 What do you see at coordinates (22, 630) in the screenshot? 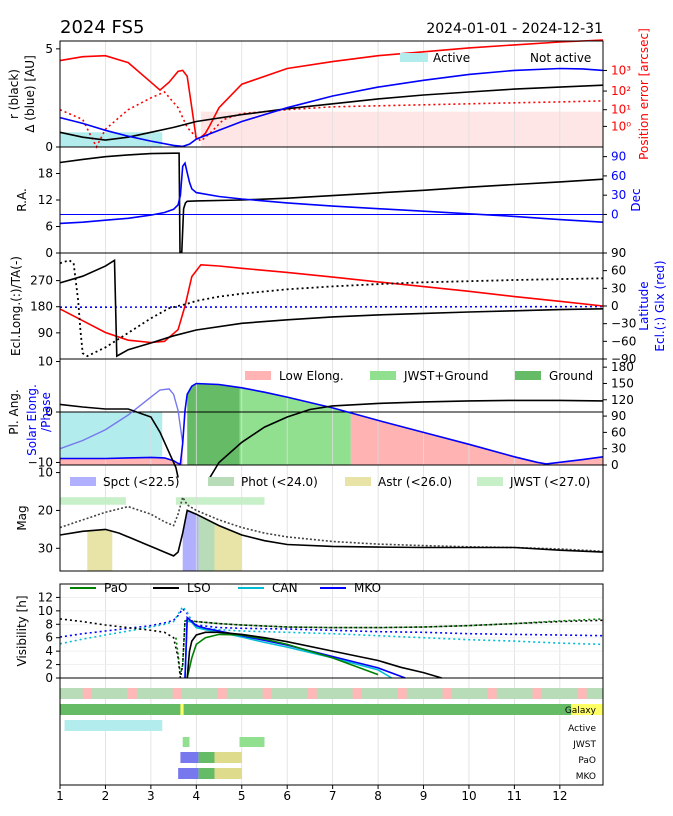
I see `y-label-visibility: Visibility [h]` at bounding box center [22, 630].